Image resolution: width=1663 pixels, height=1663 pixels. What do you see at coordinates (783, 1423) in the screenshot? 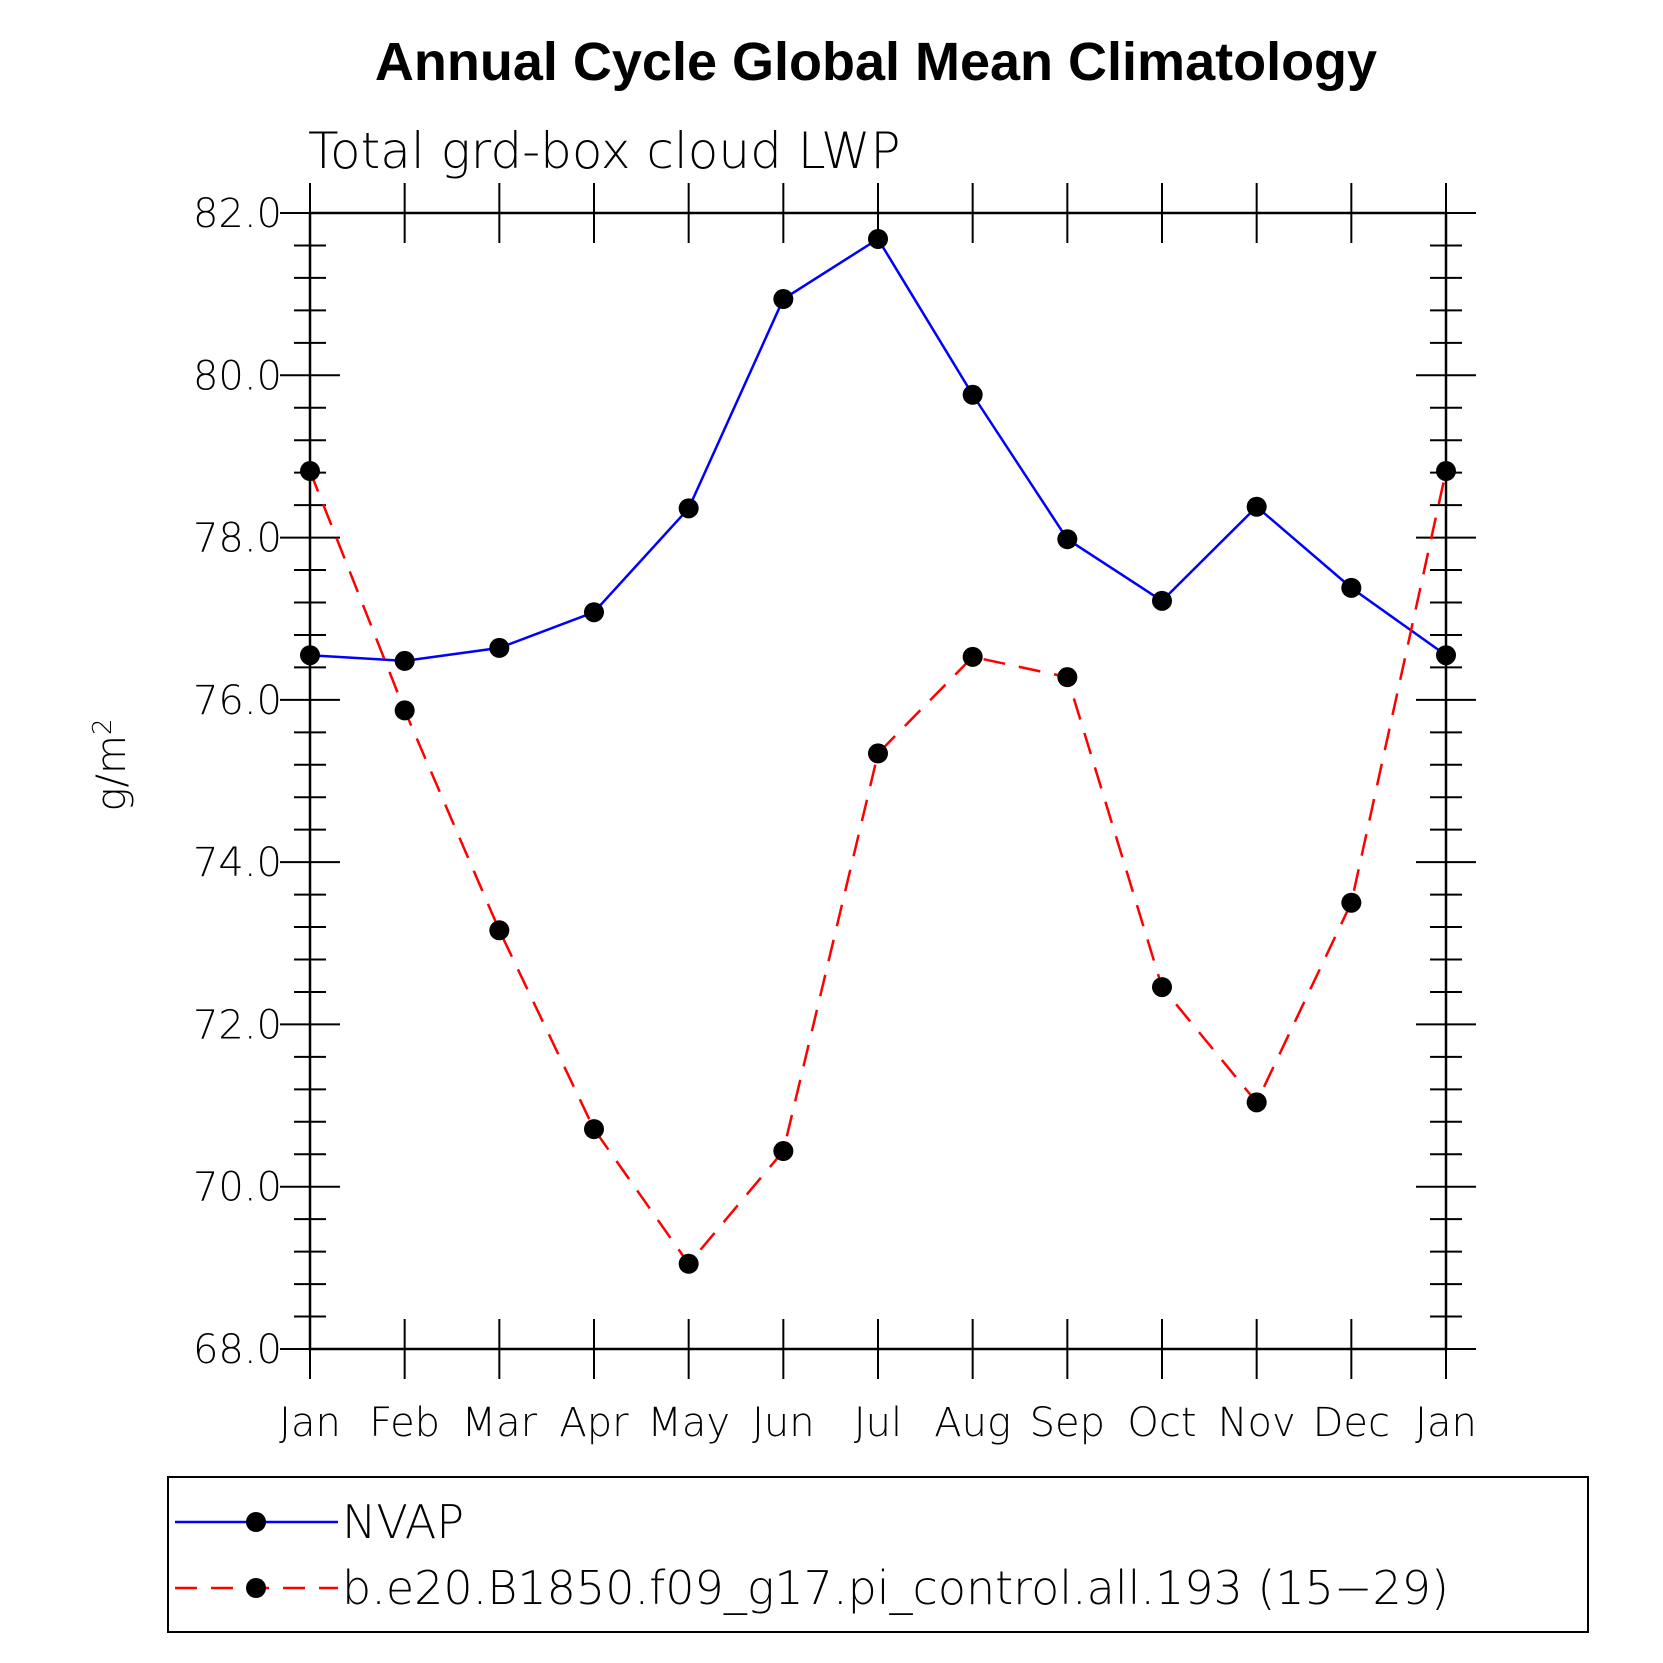
I see `x-tick-label: Jun` at bounding box center [783, 1423].